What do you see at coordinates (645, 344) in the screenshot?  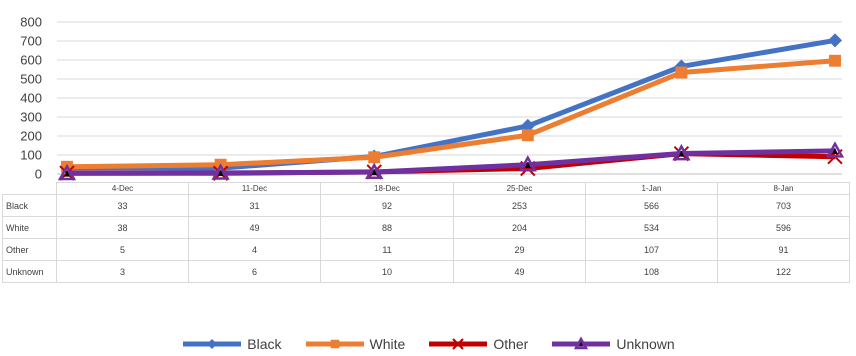 I see `legend-label: Unknown` at bounding box center [645, 344].